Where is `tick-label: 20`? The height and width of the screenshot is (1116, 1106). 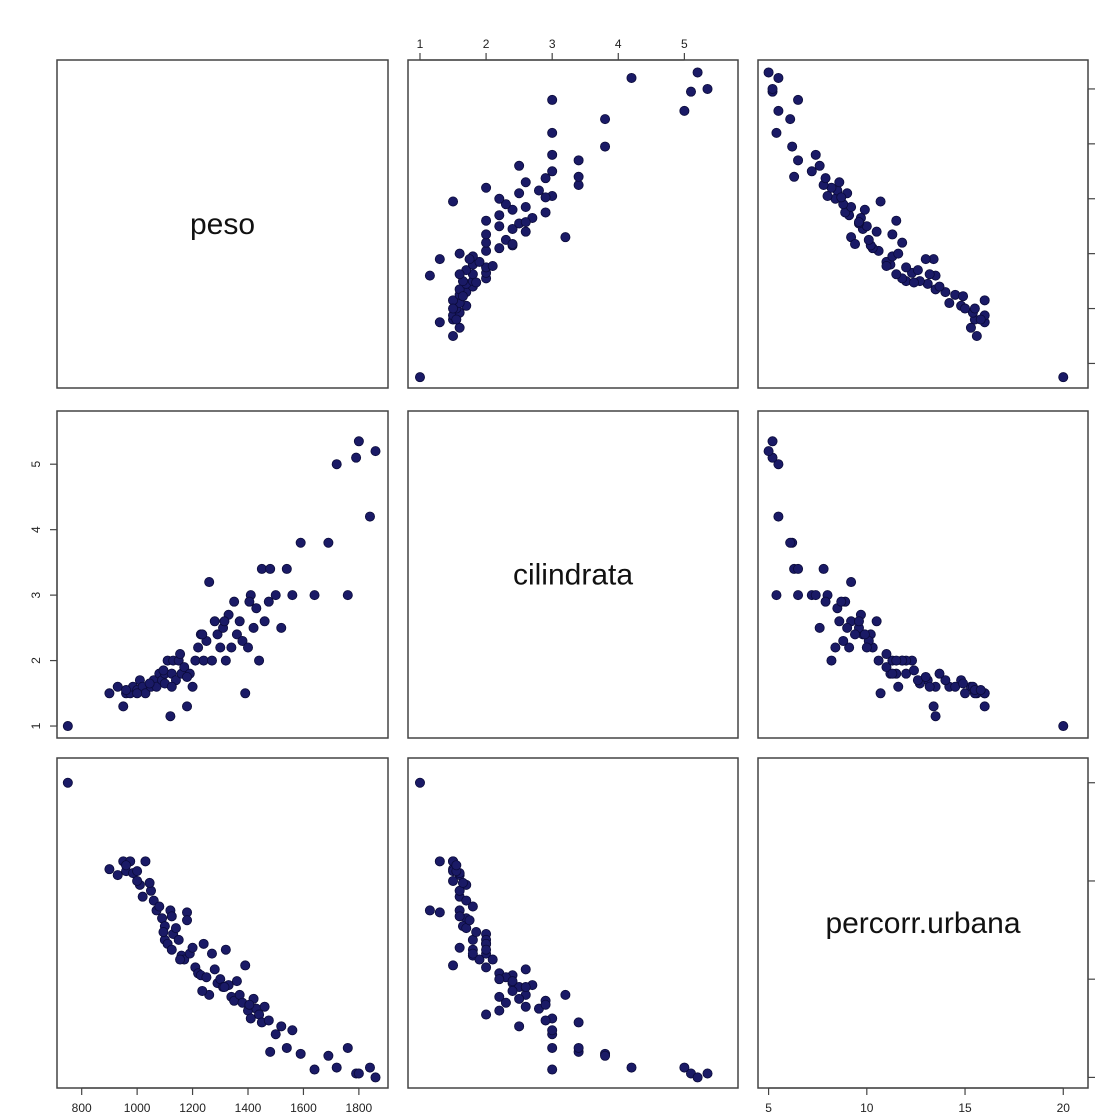
tick-label: 20 is located at coordinates (1064, 1108).